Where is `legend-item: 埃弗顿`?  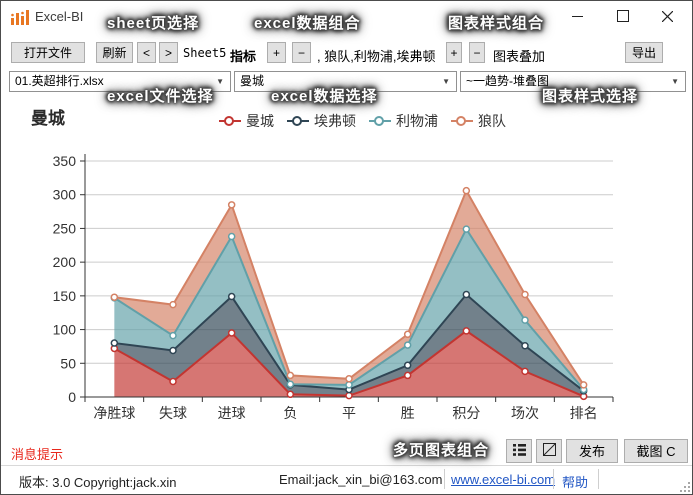 legend-item: 埃弗顿 is located at coordinates (321, 121).